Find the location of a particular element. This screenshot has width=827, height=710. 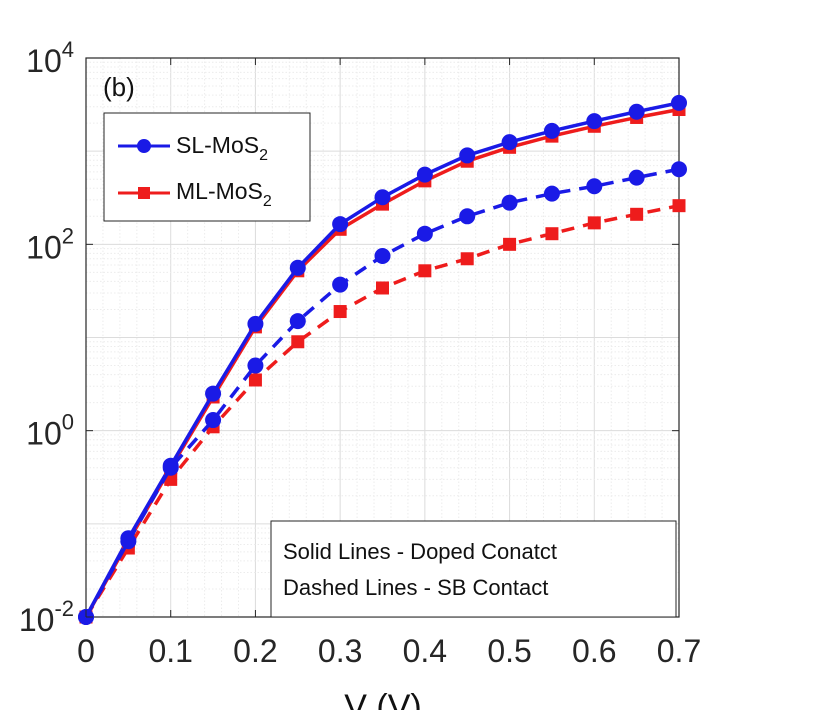

note-box is located at coordinates (473, 569).